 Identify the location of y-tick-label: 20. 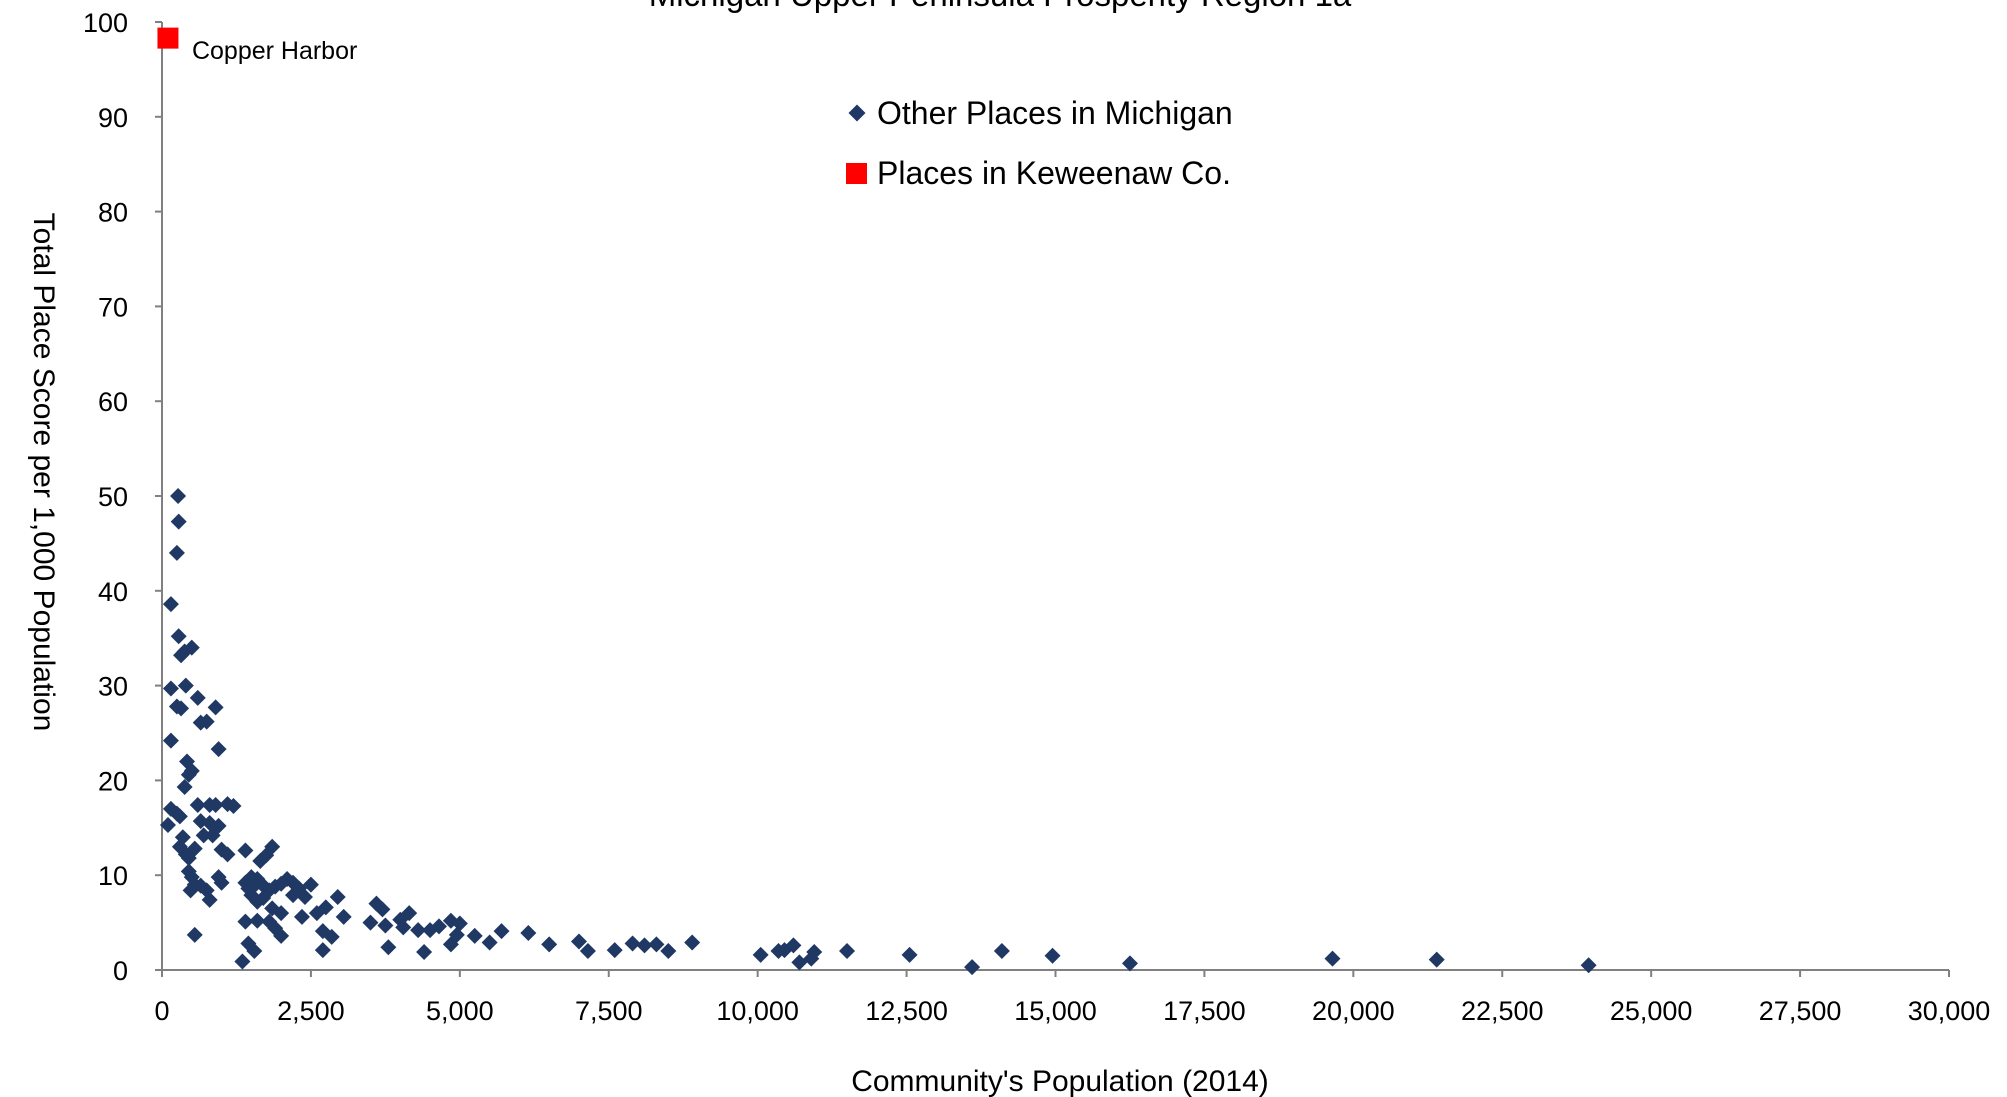
(113, 781).